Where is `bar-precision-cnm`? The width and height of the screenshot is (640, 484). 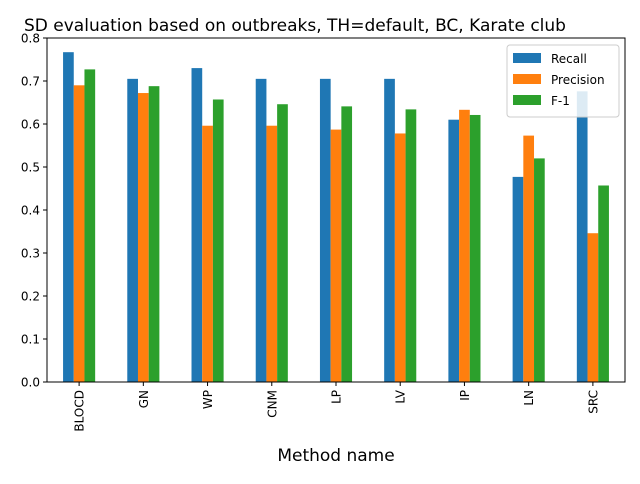
bar-precision-cnm is located at coordinates (272, 253).